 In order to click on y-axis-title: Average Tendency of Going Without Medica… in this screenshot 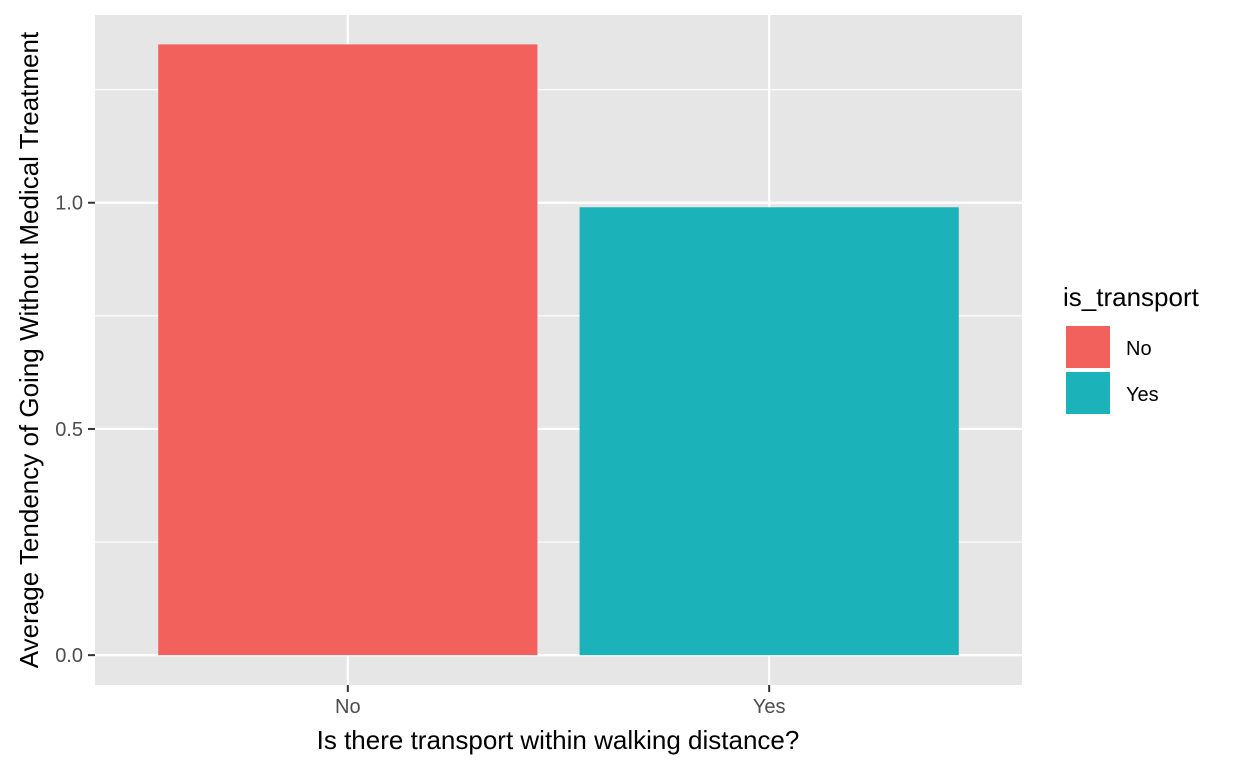, I will do `click(29, 349)`.